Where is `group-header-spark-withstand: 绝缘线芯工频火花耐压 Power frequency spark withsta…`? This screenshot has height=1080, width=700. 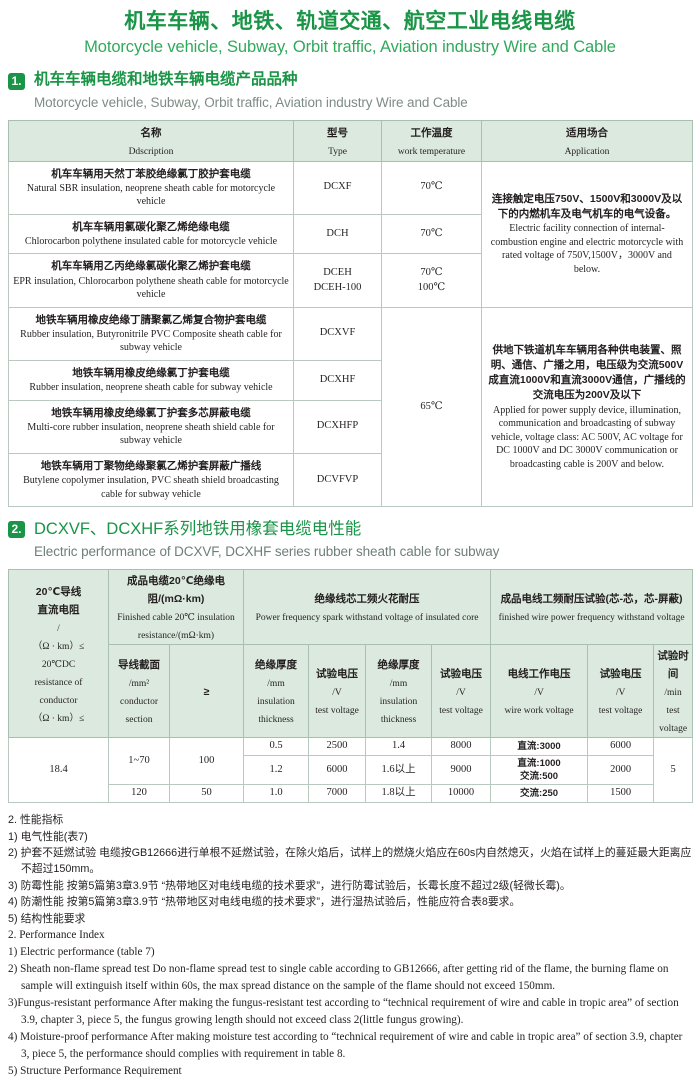
group-header-spark-withstand: 绝缘线芯工频火花耐压 Power frequency spark withsta… is located at coordinates (367, 607).